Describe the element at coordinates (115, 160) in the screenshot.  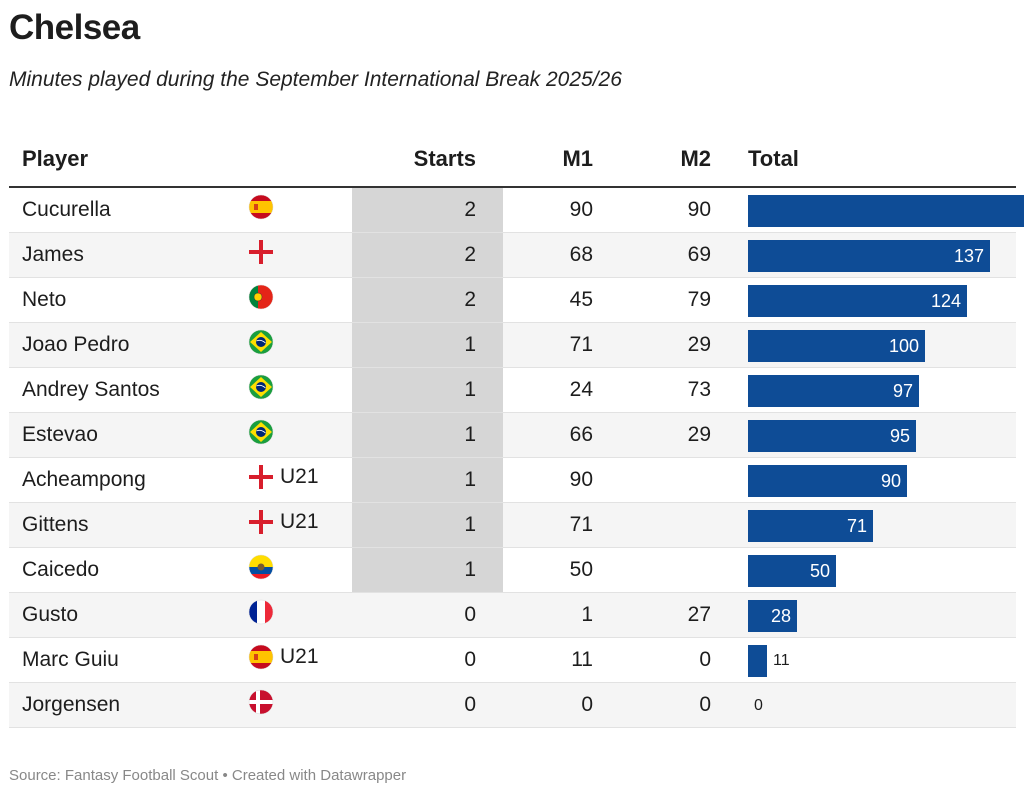
I see `player-column-header: Player` at that location.